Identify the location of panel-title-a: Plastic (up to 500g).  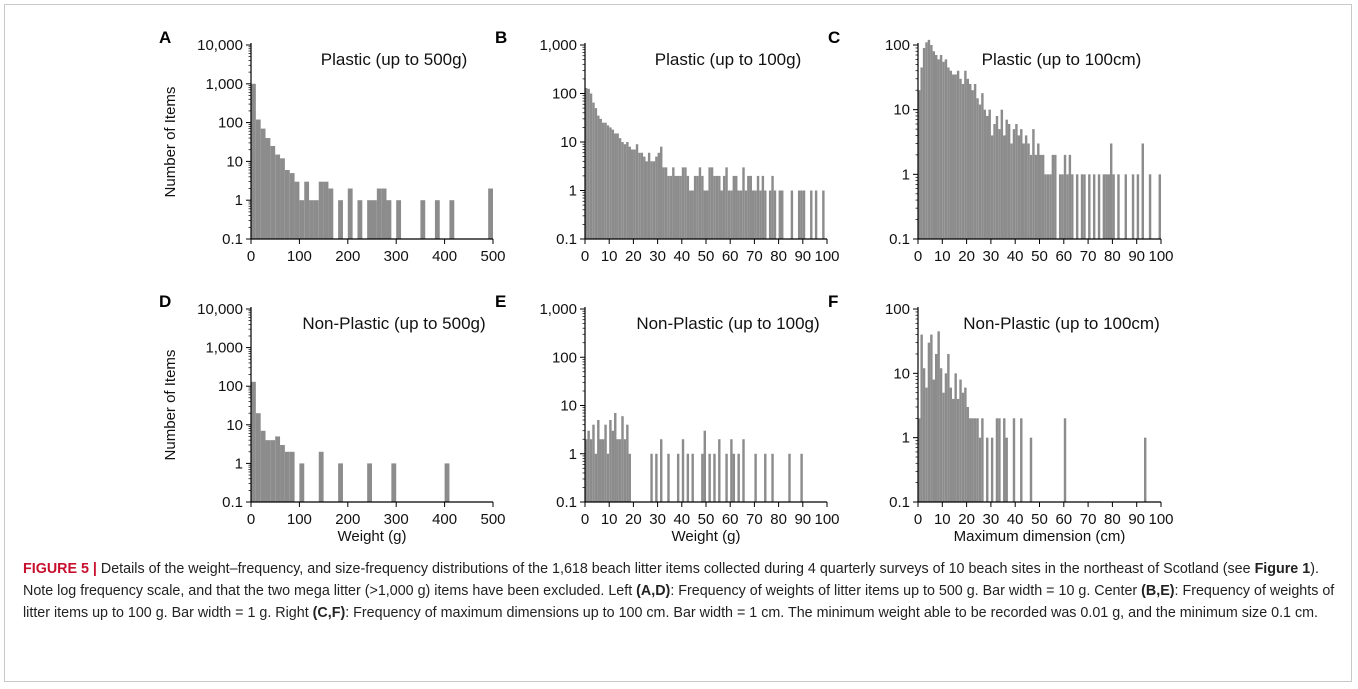
(394, 59).